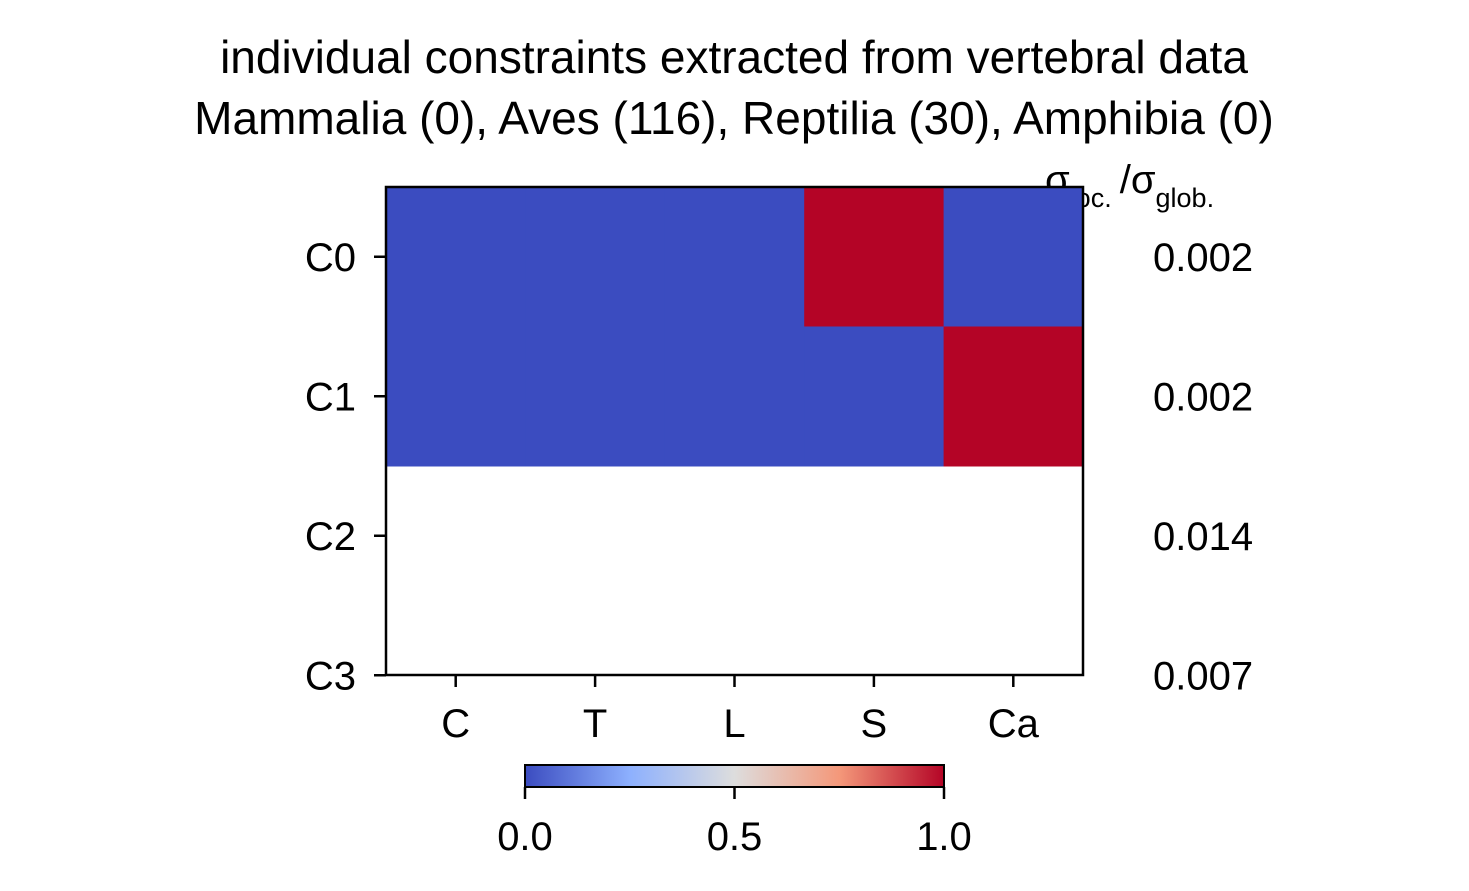  I want to click on y-tick-label: C0, so click(330, 258).